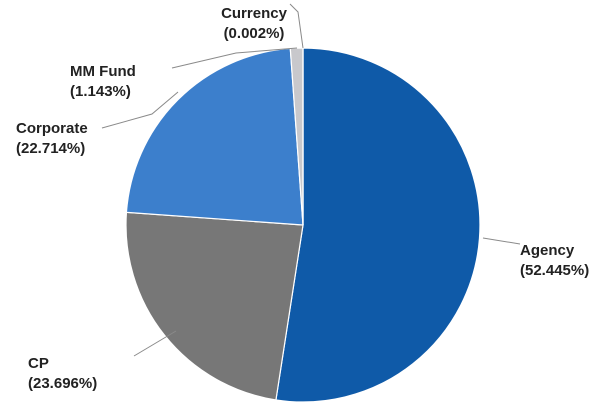 Image resolution: width=613 pixels, height=408 pixels. What do you see at coordinates (214, 136) in the screenshot?
I see `pie-slice-corporate` at bounding box center [214, 136].